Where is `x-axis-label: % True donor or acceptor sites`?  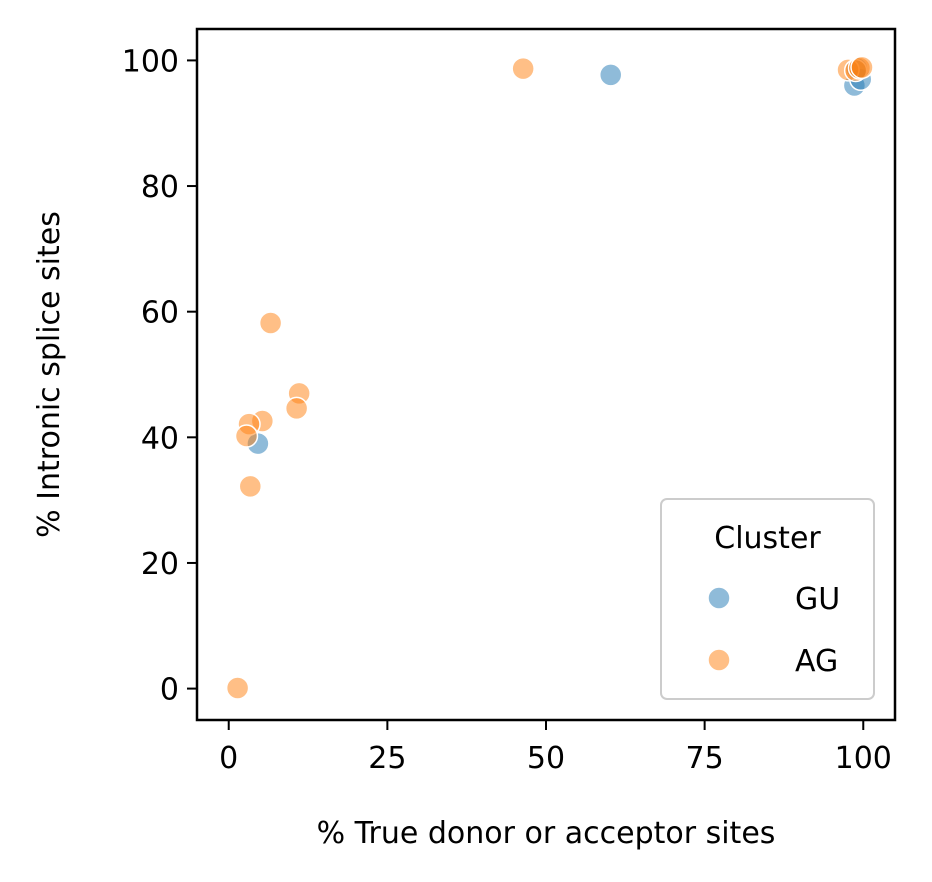
x-axis-label: % True donor or acceptor sites is located at coordinates (546, 833).